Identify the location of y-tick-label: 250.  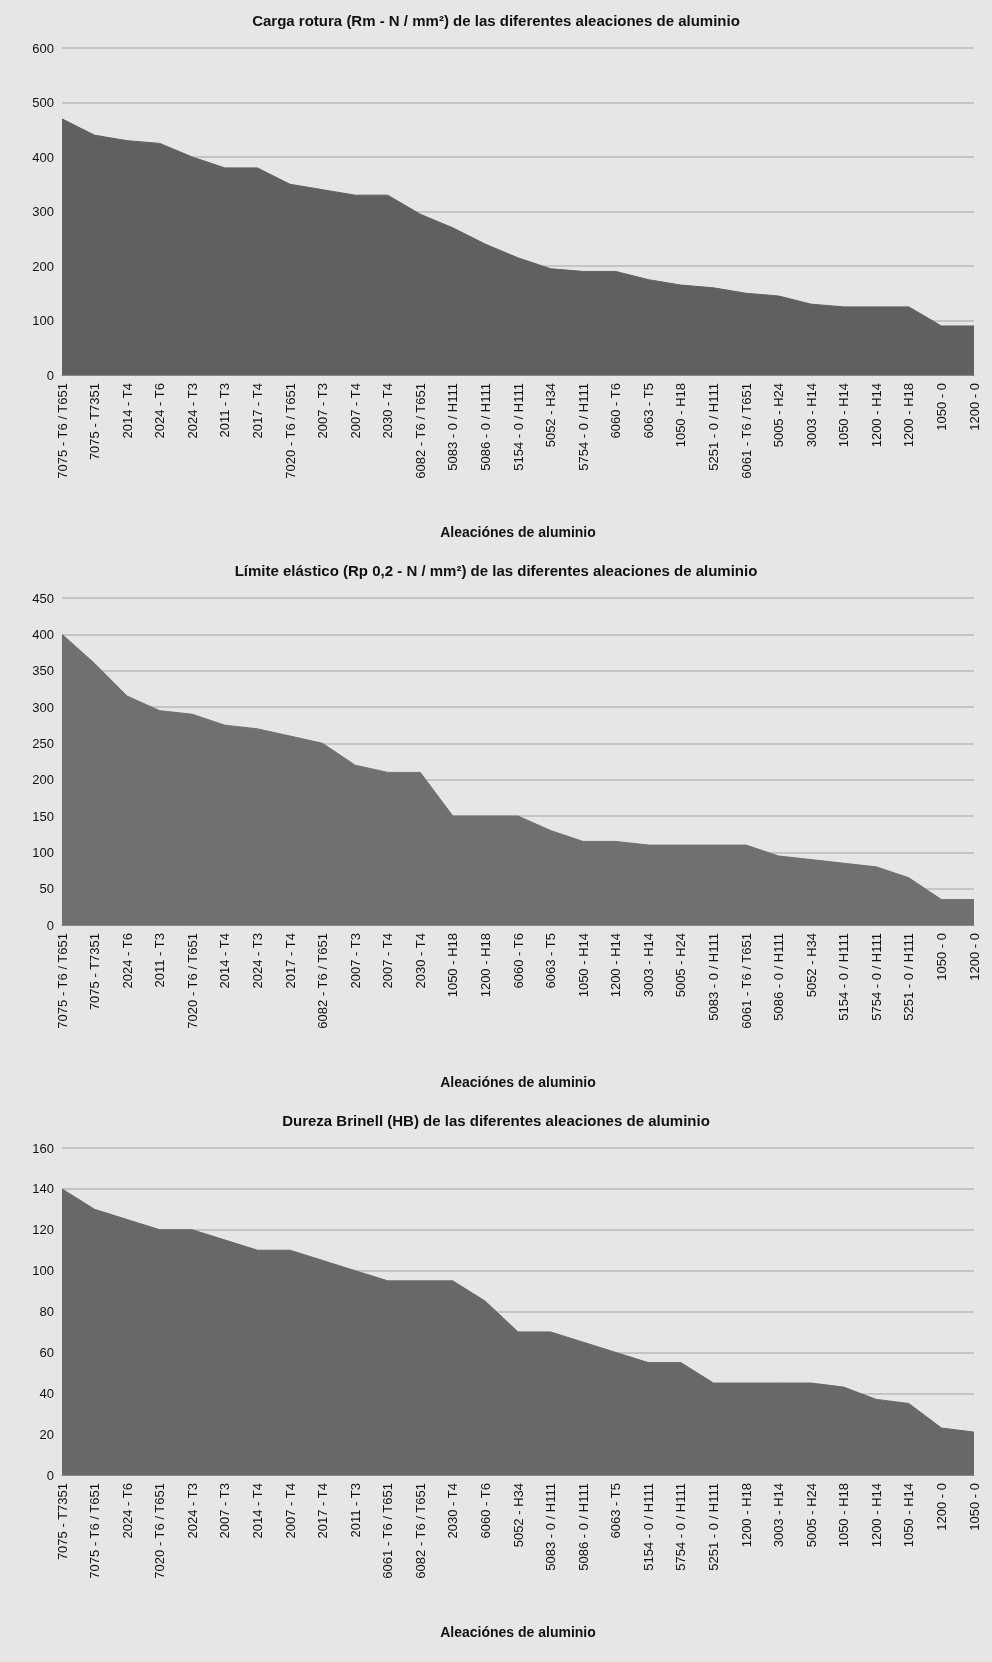
(43, 743).